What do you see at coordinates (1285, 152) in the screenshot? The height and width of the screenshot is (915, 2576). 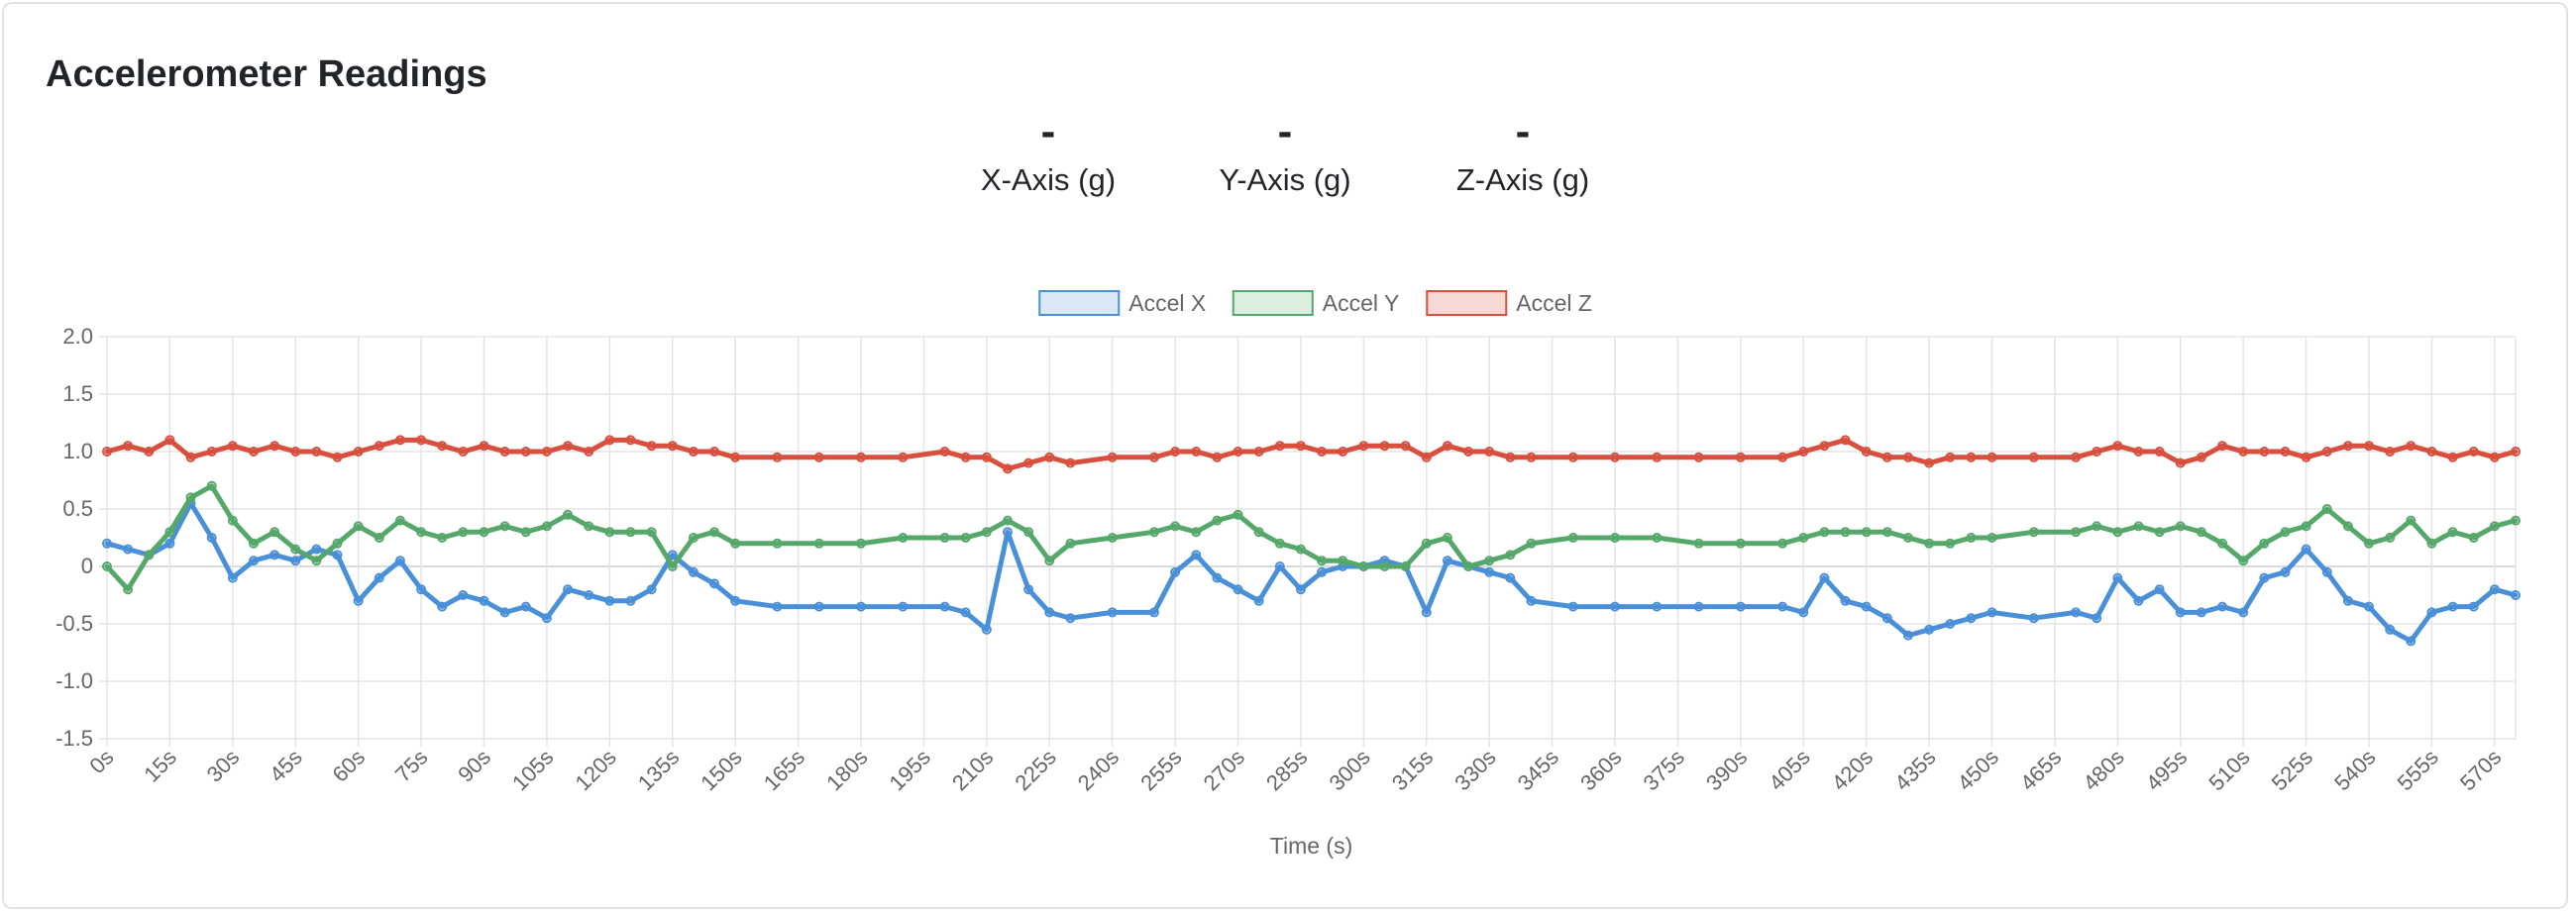 I see `reading-y: - Y-Axis (g)` at bounding box center [1285, 152].